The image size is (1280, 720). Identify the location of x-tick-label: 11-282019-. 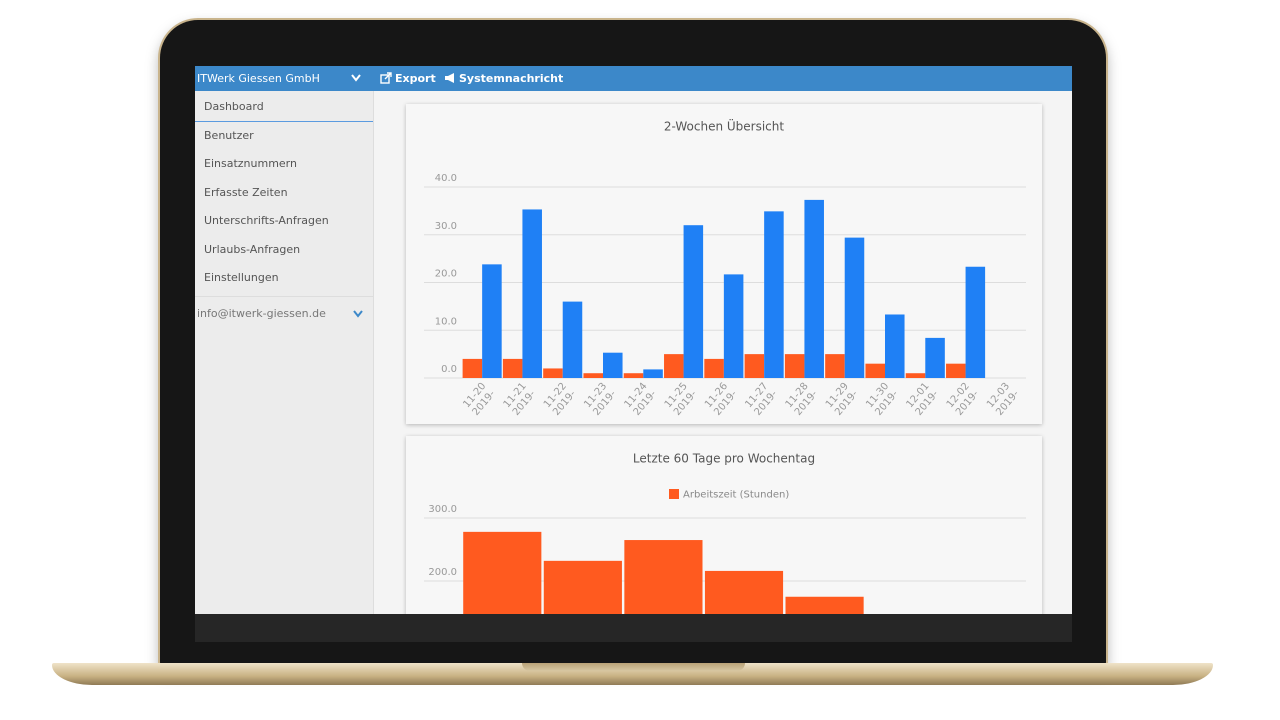
(802, 399).